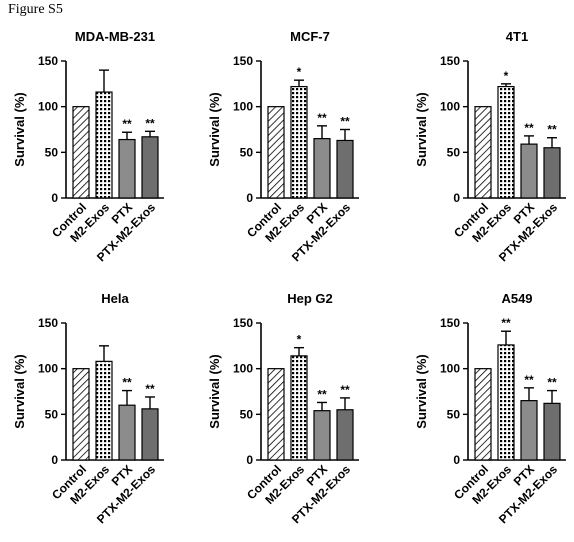  I want to click on chart-title: MCF-7, so click(310, 36).